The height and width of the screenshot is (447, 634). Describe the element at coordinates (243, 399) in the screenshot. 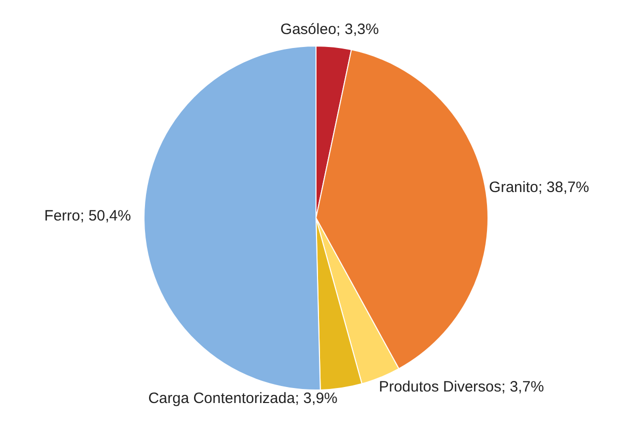

I see `slice-label: Carga Contentorizada; 3,9%` at that location.